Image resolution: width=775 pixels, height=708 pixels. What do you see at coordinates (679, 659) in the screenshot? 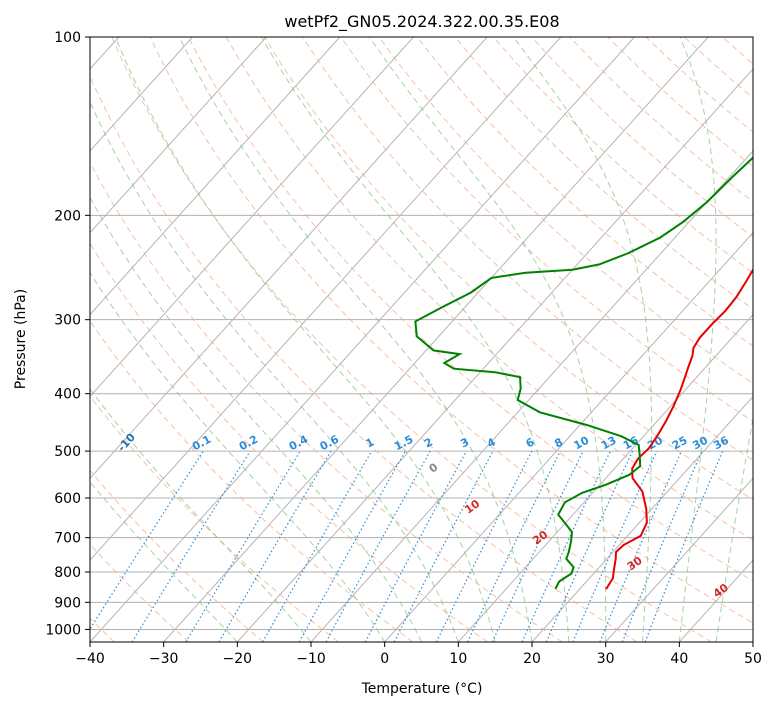
I see `x-tick-label: 40` at bounding box center [679, 659].